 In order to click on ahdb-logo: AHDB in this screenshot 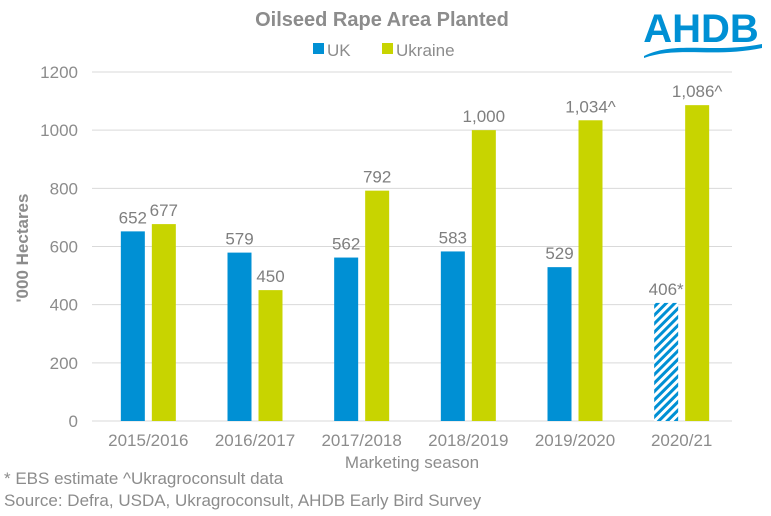, I will do `click(702, 32)`.